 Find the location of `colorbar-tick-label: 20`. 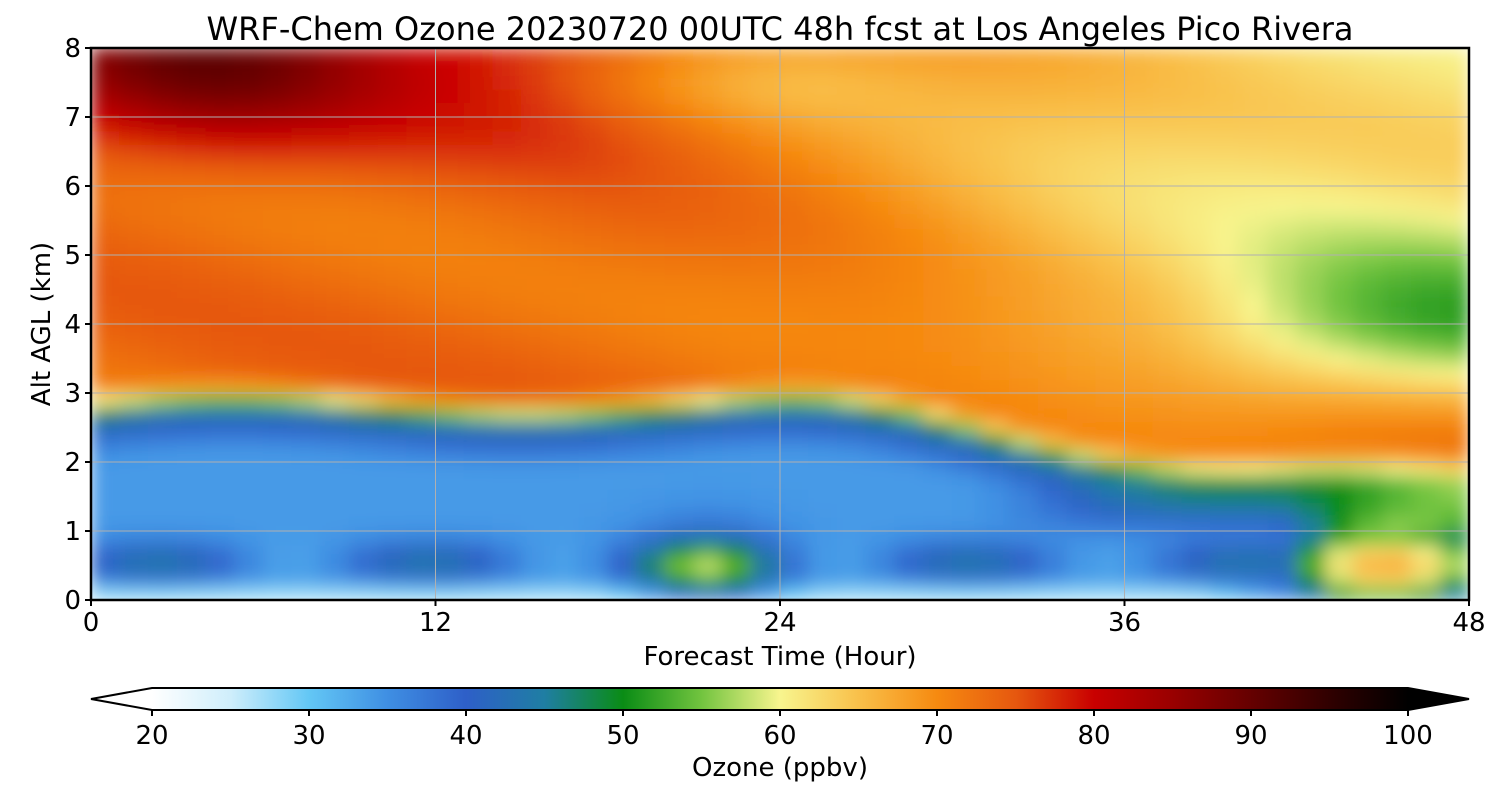

colorbar-tick-label: 20 is located at coordinates (151, 736).